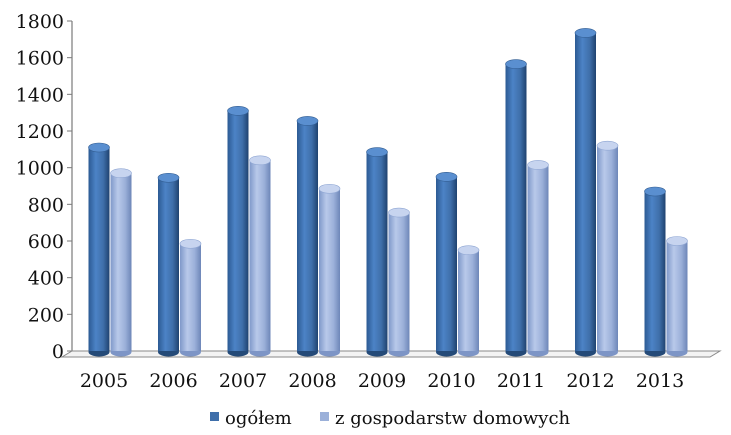 This screenshot has width=731, height=435. Describe the element at coordinates (238, 111) in the screenshot. I see `bar-cap-0-2007` at that location.